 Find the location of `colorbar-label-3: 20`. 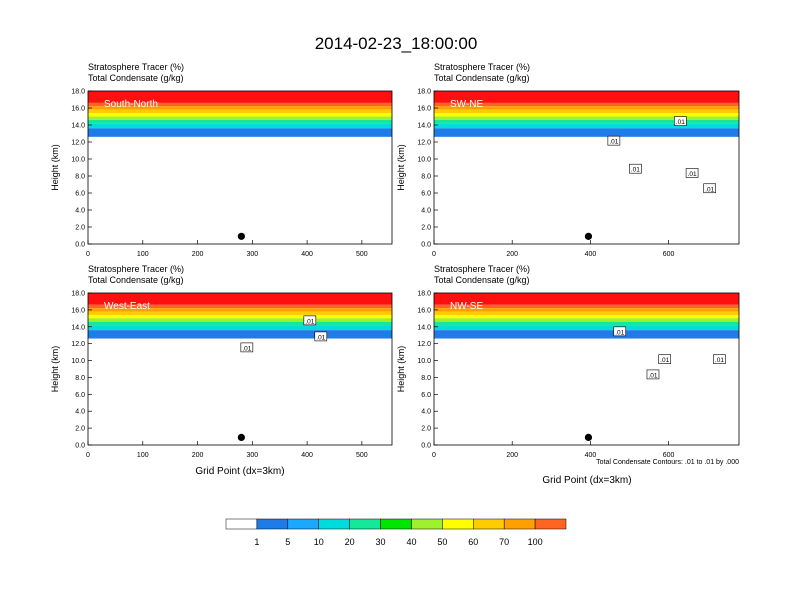

colorbar-label-3: 20 is located at coordinates (350, 542).